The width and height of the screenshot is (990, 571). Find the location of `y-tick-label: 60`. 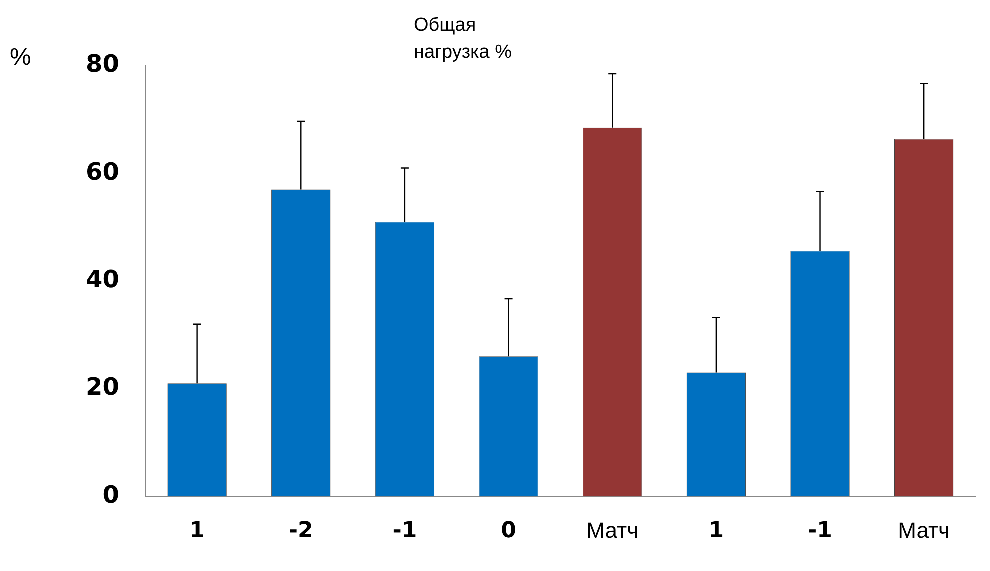

y-tick-label: 60 is located at coordinates (103, 172).